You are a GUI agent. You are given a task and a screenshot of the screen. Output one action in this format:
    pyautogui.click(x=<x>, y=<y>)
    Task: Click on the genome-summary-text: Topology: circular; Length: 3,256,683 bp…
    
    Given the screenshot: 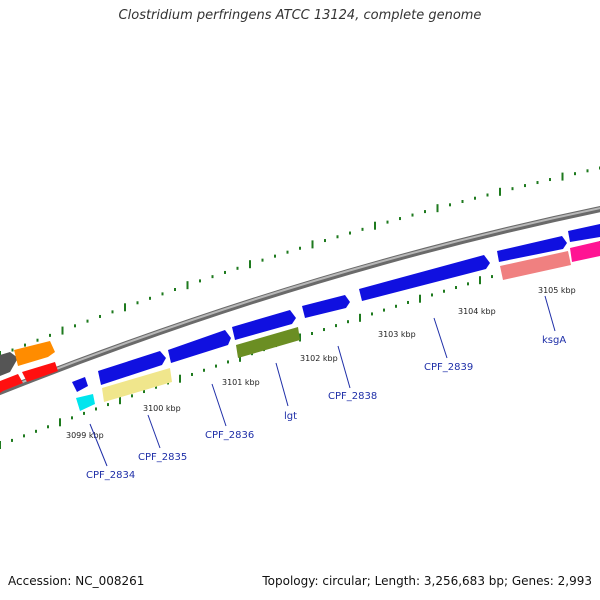 What is the action you would take?
    pyautogui.click(x=427, y=581)
    